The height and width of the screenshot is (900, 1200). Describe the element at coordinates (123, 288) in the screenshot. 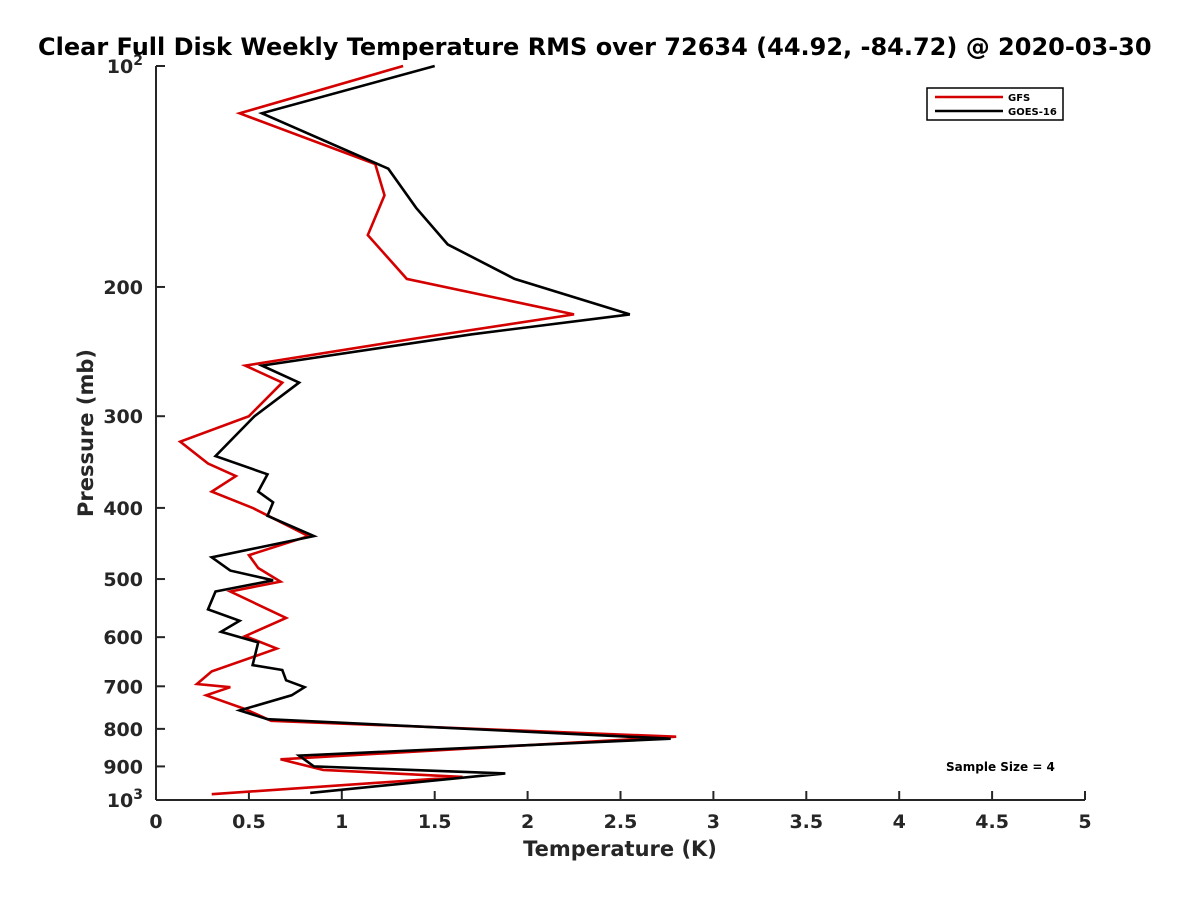

I see `y-tick-label: 200` at that location.